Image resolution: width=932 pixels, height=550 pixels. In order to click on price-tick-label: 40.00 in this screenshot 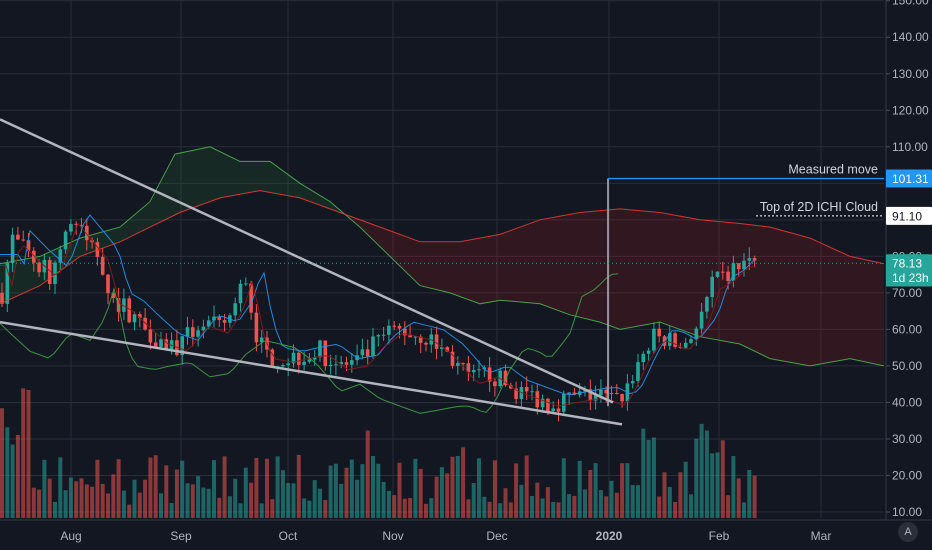, I will do `click(907, 402)`.